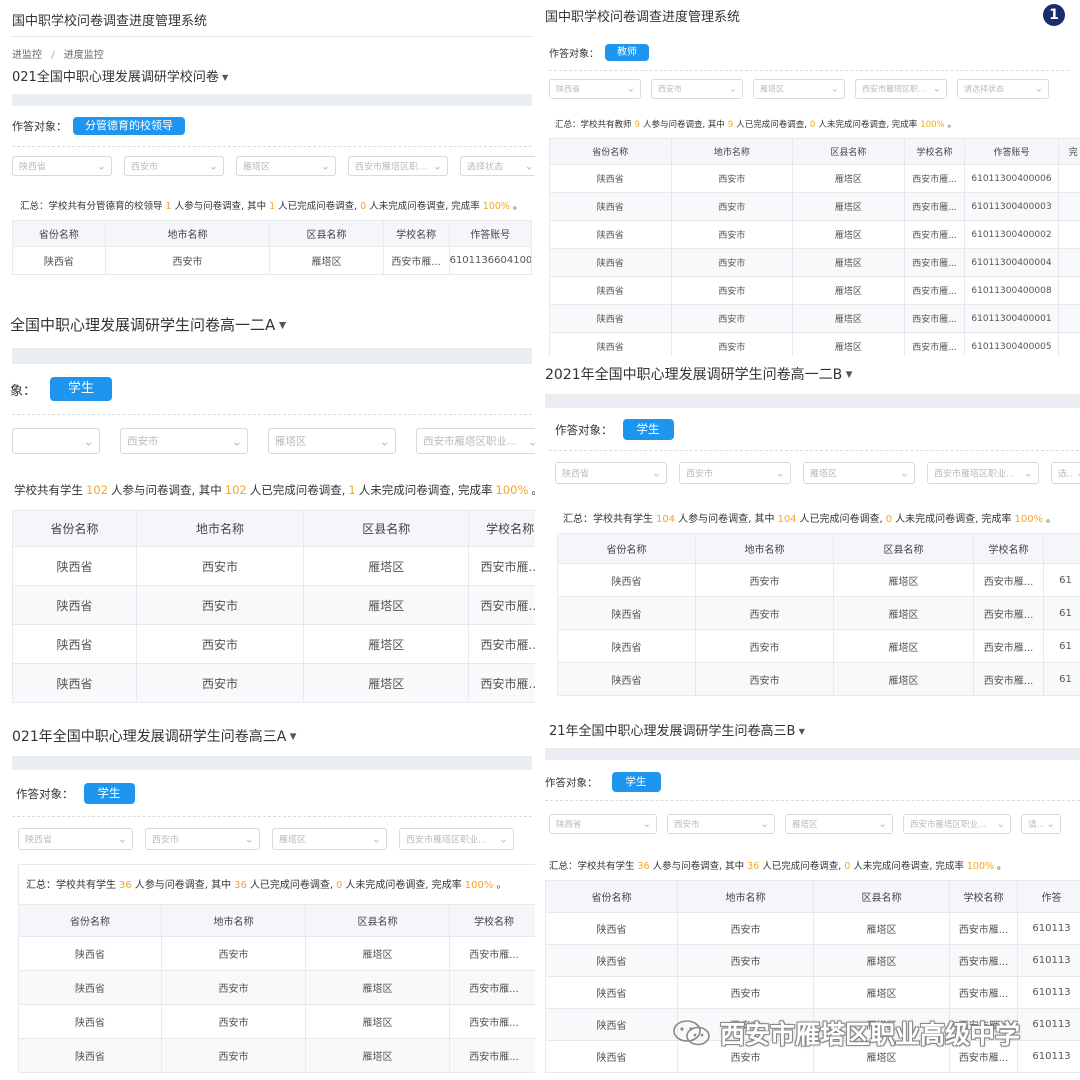 The width and height of the screenshot is (1080, 1080). I want to click on filter-value: 陕西省, so click(569, 825).